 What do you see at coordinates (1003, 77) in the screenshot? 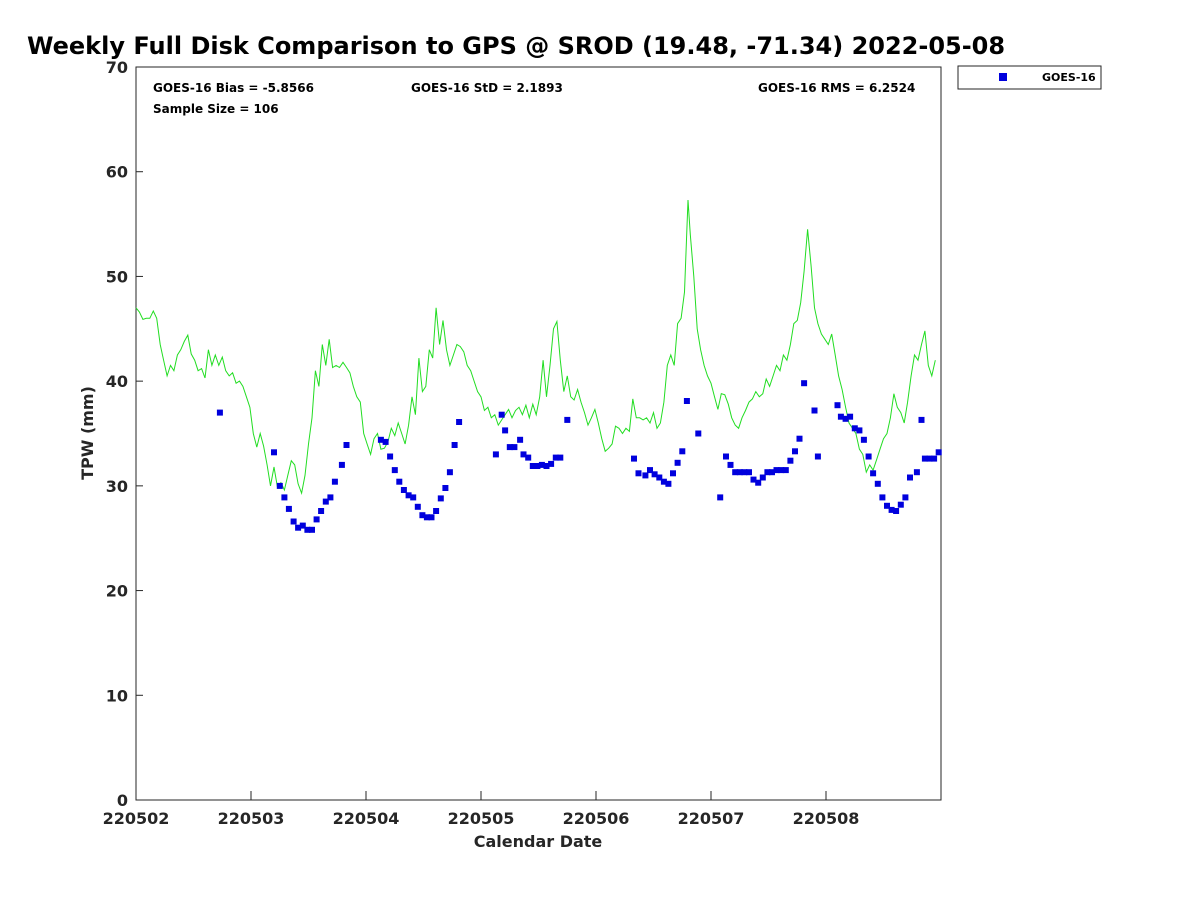
I see `legend-marker` at bounding box center [1003, 77].